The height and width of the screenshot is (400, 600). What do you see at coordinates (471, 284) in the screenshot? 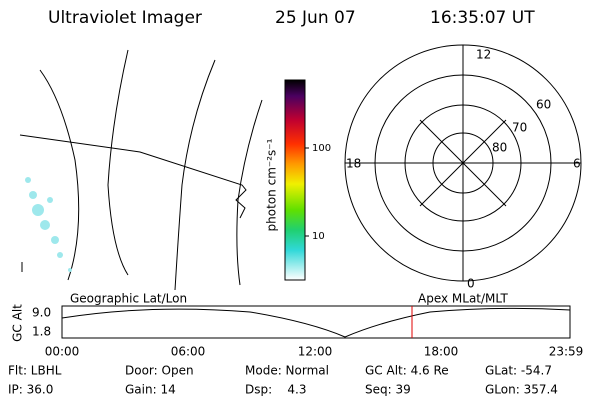
I see `polar-label: 0` at bounding box center [471, 284].